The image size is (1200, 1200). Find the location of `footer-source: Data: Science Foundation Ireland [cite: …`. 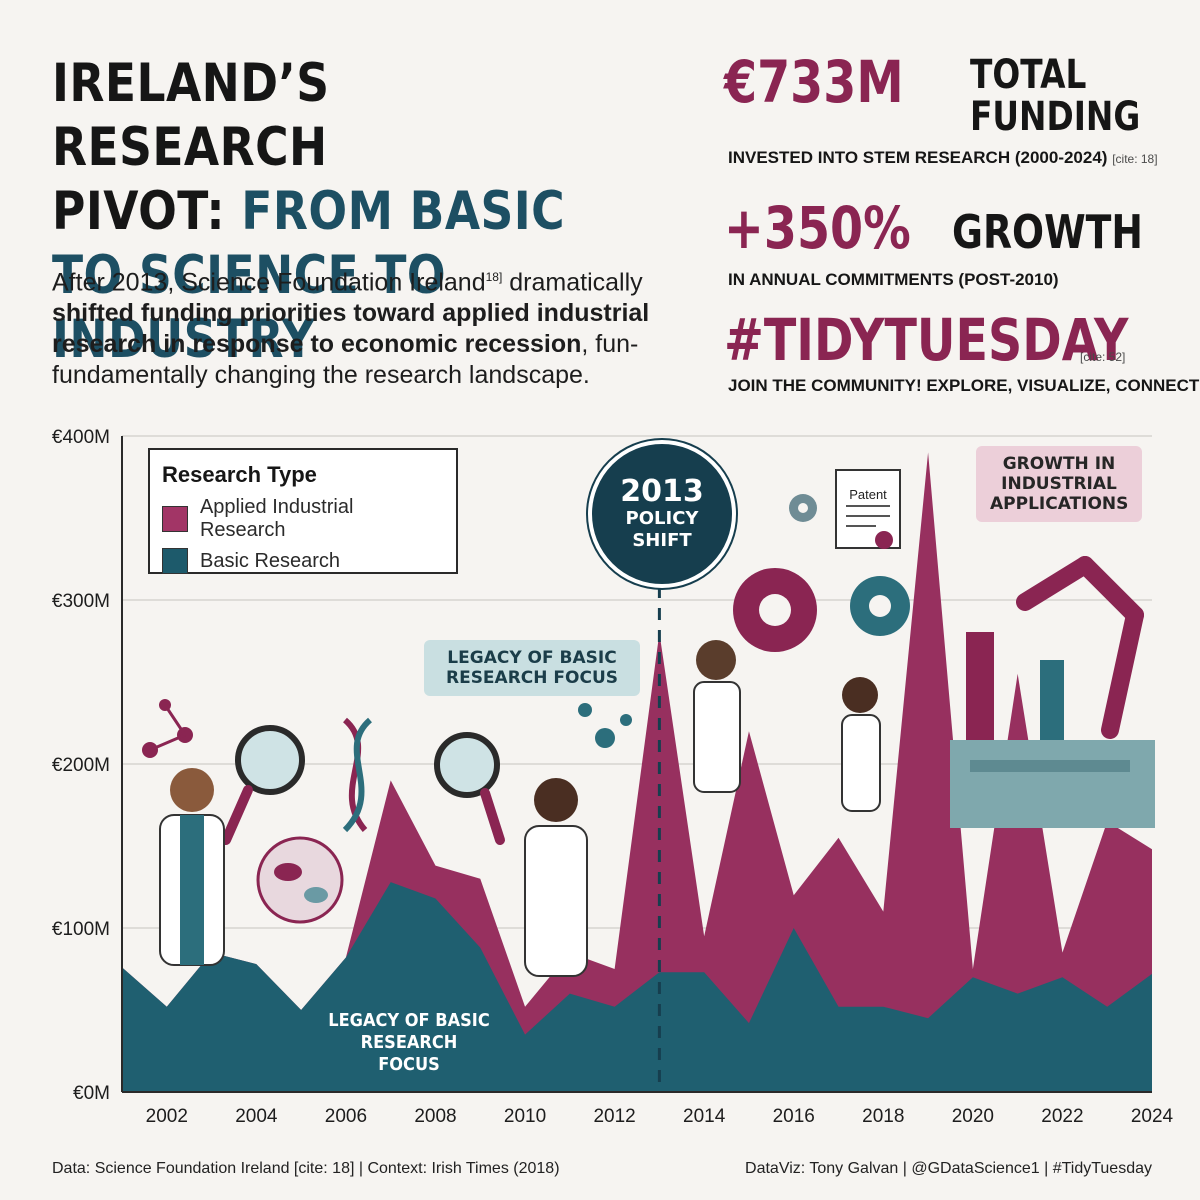

footer-source: Data: Science Foundation Ireland [cite: … is located at coordinates (306, 1168).